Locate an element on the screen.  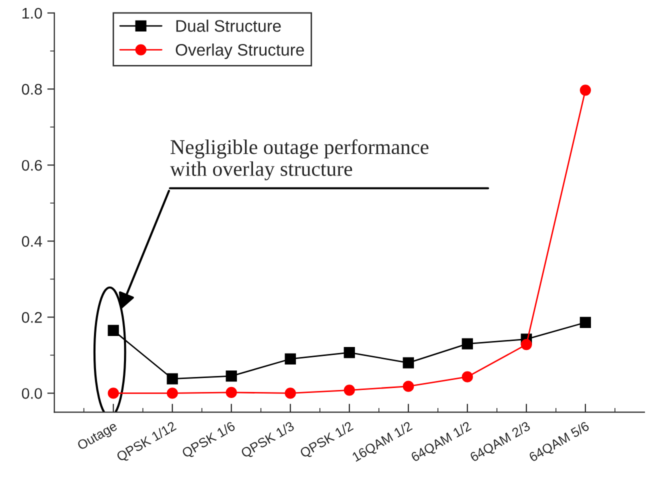
y-tick-label: 0.8 is located at coordinates (32, 89).